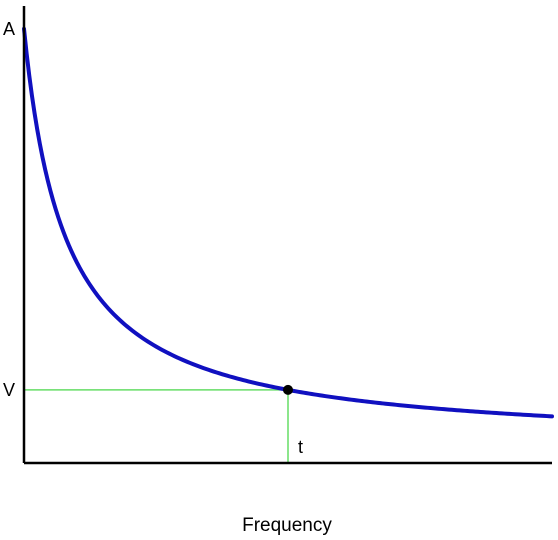 Image resolution: width=558 pixels, height=540 pixels. What do you see at coordinates (287, 525) in the screenshot?
I see `x-axis-label: Frequency` at bounding box center [287, 525].